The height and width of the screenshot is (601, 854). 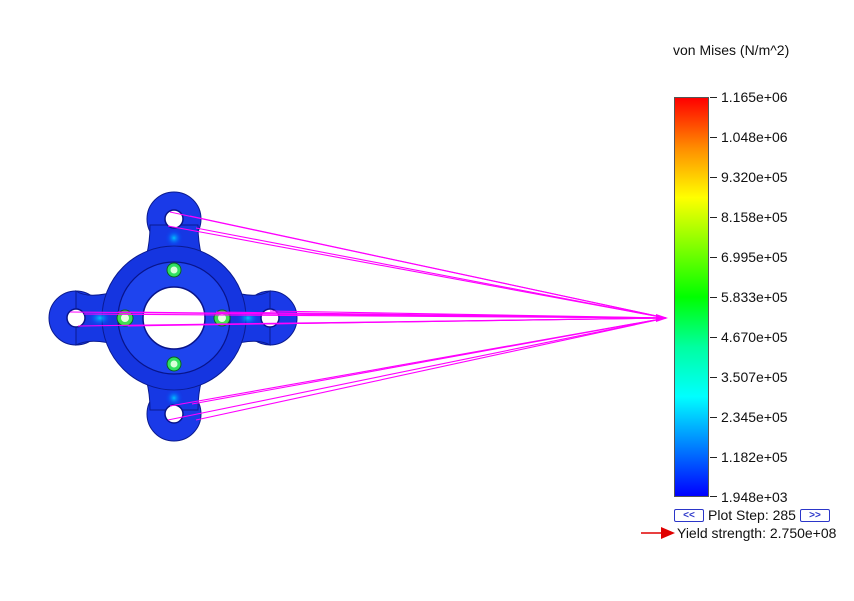 What do you see at coordinates (76, 318) in the screenshot?
I see `mount-hole-left` at bounding box center [76, 318].